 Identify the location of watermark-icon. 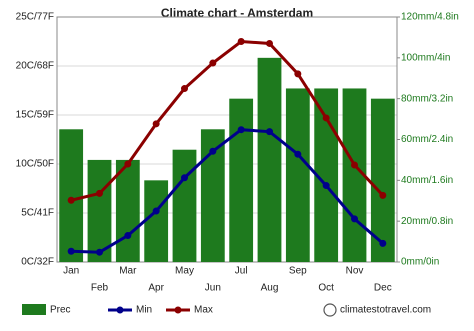
(330, 310).